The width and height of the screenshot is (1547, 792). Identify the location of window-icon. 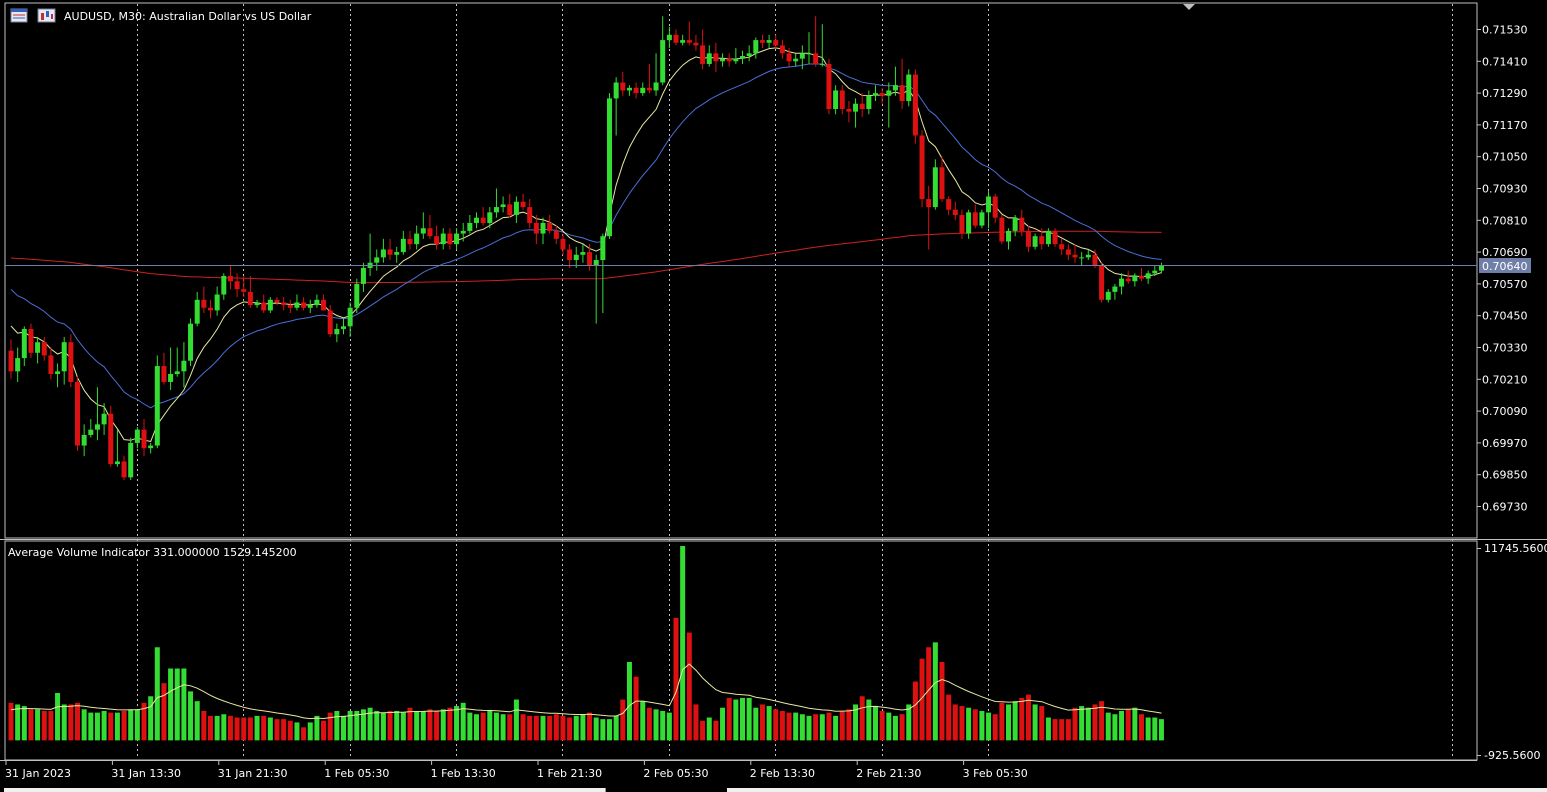
(19, 15).